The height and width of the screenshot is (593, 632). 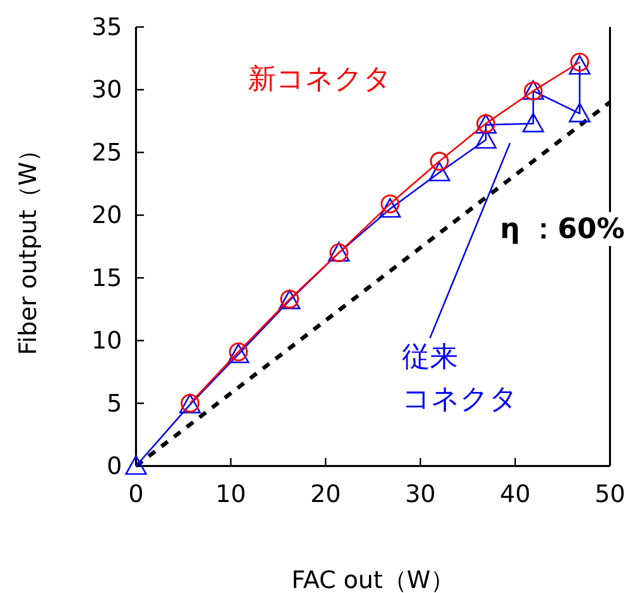 I want to click on x-axis-title: FAC out（W）, so click(x=373, y=579).